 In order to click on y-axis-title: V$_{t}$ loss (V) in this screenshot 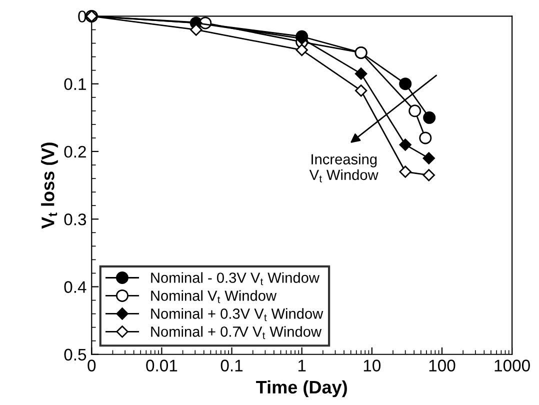, I will do `click(49, 185)`.